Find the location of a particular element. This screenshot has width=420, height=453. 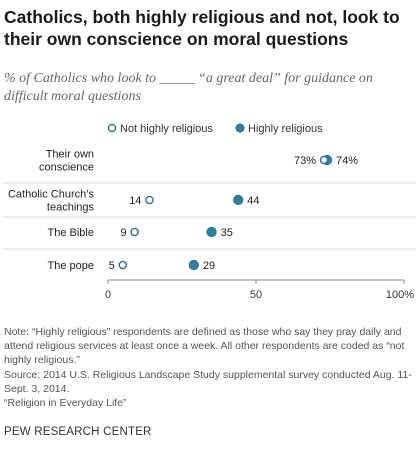

legend-marker-not-highly-religious is located at coordinates (112, 128).